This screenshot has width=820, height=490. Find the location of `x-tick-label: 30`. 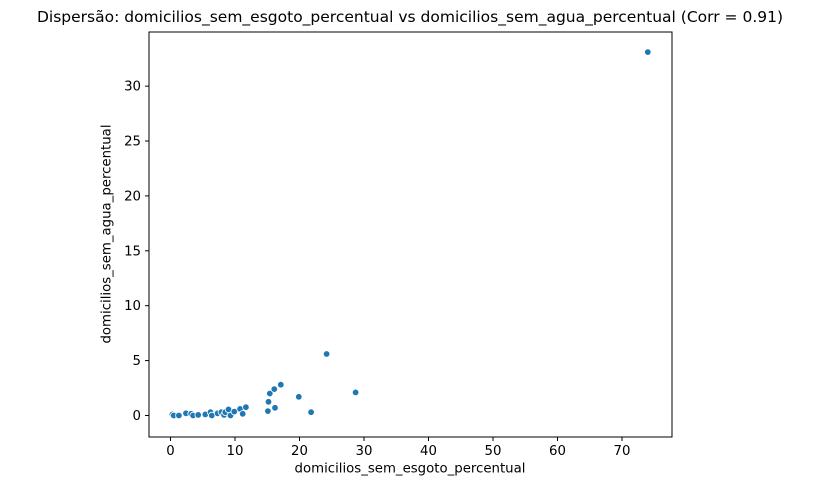

x-tick-label: 30 is located at coordinates (364, 451).